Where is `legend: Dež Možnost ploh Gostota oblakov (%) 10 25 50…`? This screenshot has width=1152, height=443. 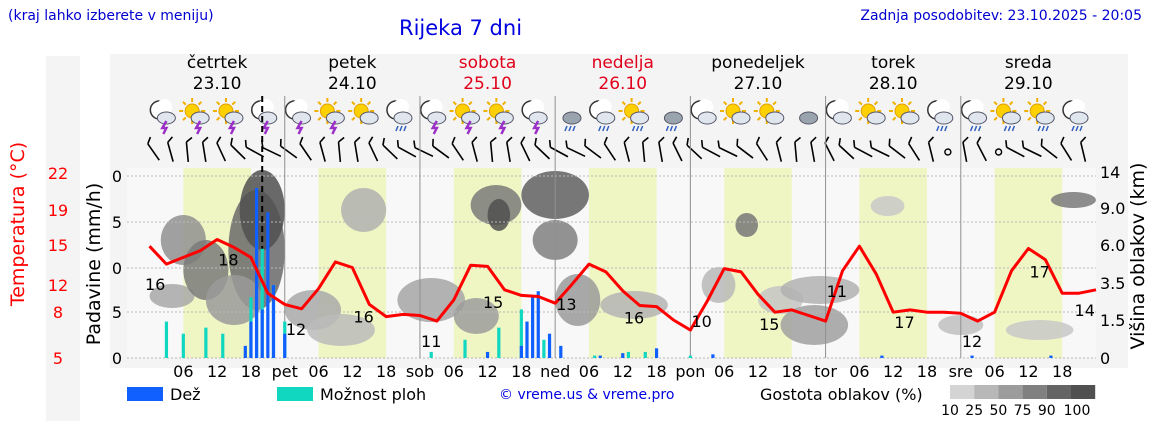 legend: Dež Možnost ploh Gostota oblakov (%) 10 25 50… is located at coordinates (611, 402).